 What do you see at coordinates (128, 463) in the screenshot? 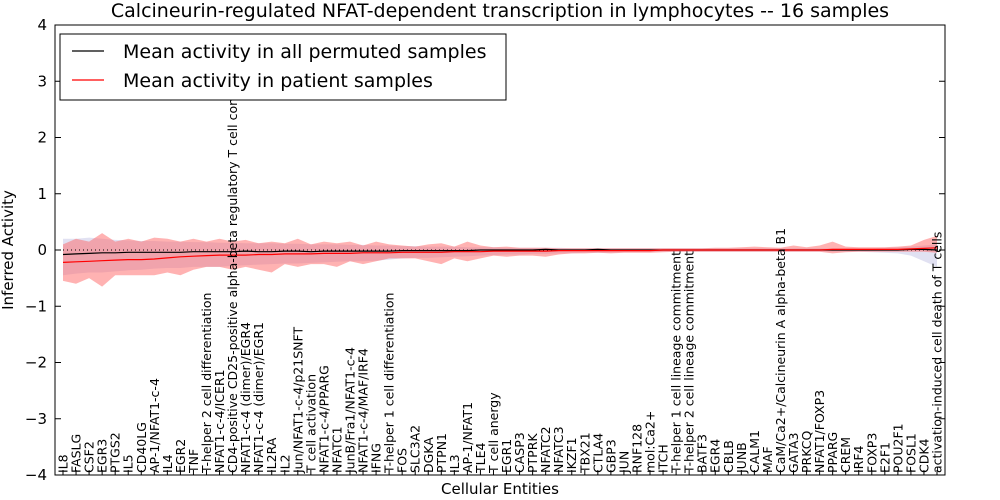
I see `x-category-label: IL5` at bounding box center [128, 463].